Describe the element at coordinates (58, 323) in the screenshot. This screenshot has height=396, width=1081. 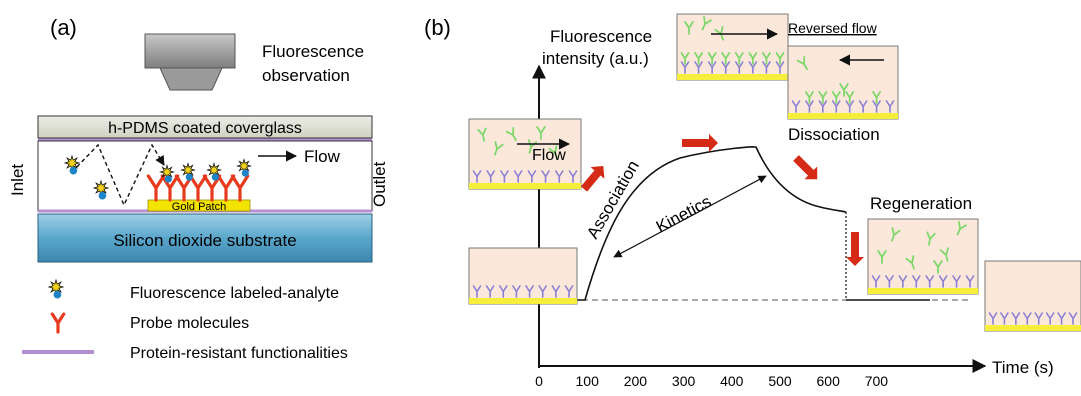
I see `legend-probe-glyph` at that location.